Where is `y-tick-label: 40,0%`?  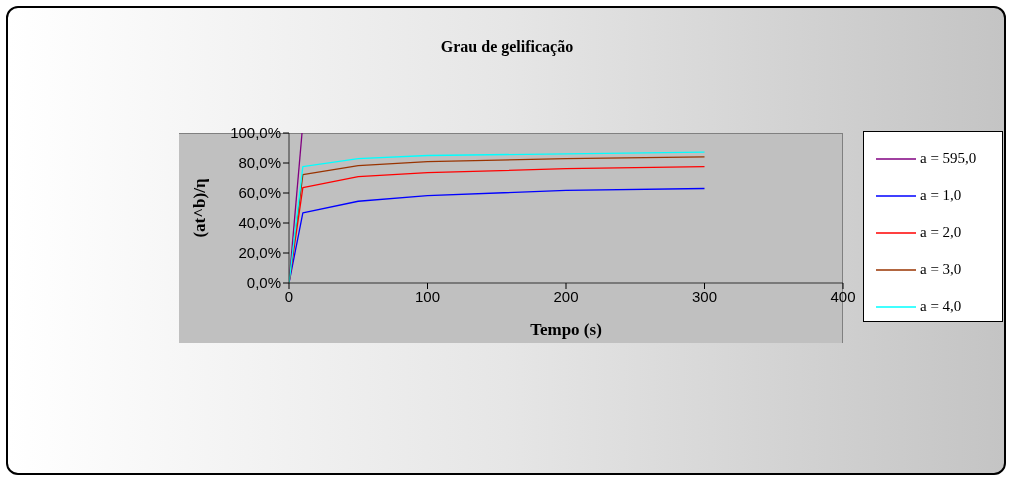 y-tick-label: 40,0% is located at coordinates (259, 223).